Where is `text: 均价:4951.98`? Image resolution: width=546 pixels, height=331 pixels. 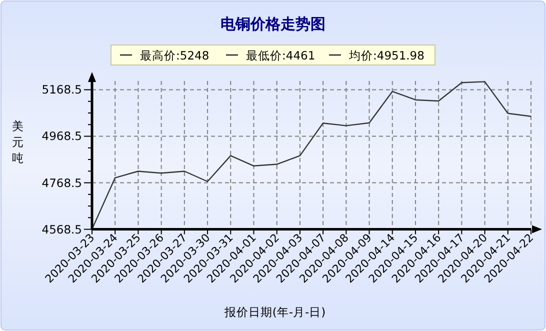
text: 均价:4951.98 is located at coordinates (386, 55).